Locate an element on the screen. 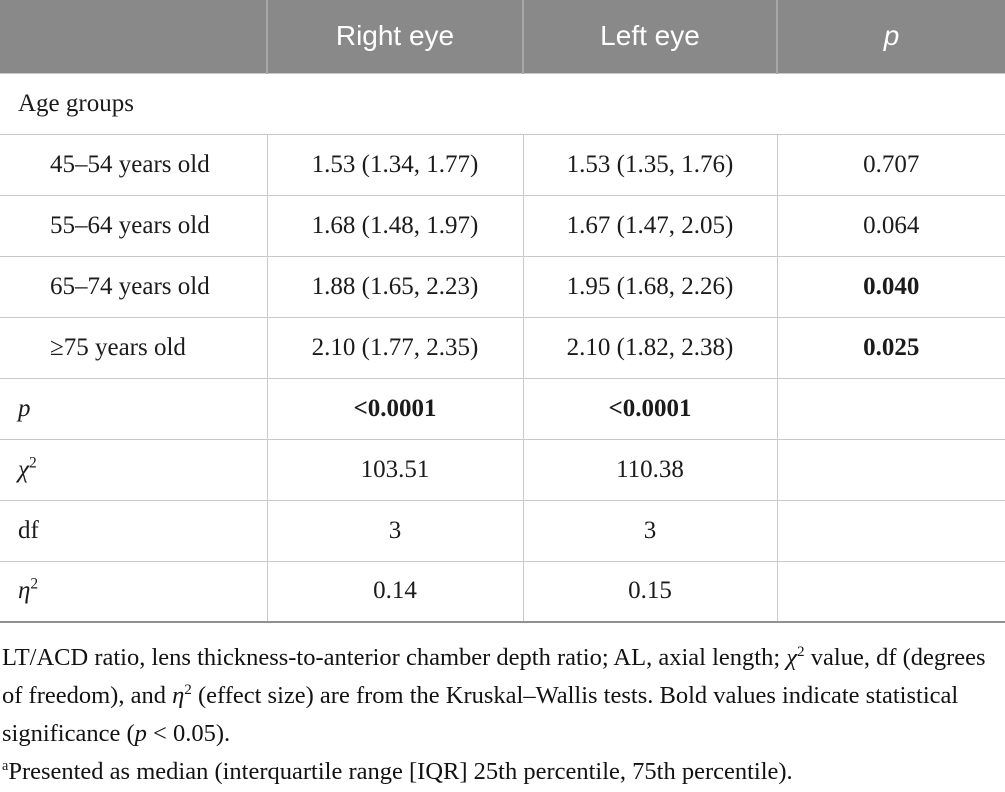 The width and height of the screenshot is (1005, 792). p-value: 0.064 is located at coordinates (890, 225).